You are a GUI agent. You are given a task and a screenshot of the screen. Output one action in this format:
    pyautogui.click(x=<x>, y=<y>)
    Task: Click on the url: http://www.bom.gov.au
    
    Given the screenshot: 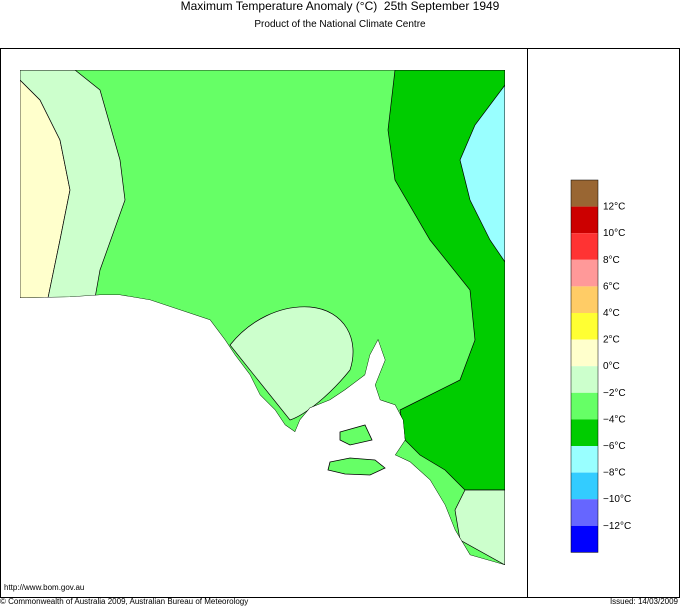 What is the action you would take?
    pyautogui.click(x=44, y=587)
    